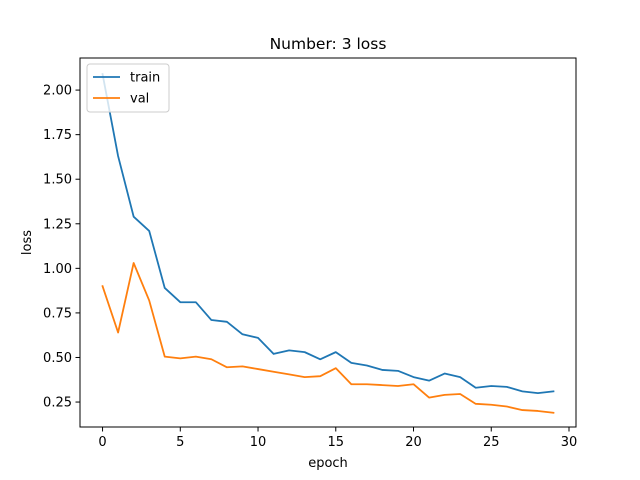 This screenshot has height=480, width=640. What do you see at coordinates (57, 313) in the screenshot?
I see `y-tick-label: 0.75` at bounding box center [57, 313].